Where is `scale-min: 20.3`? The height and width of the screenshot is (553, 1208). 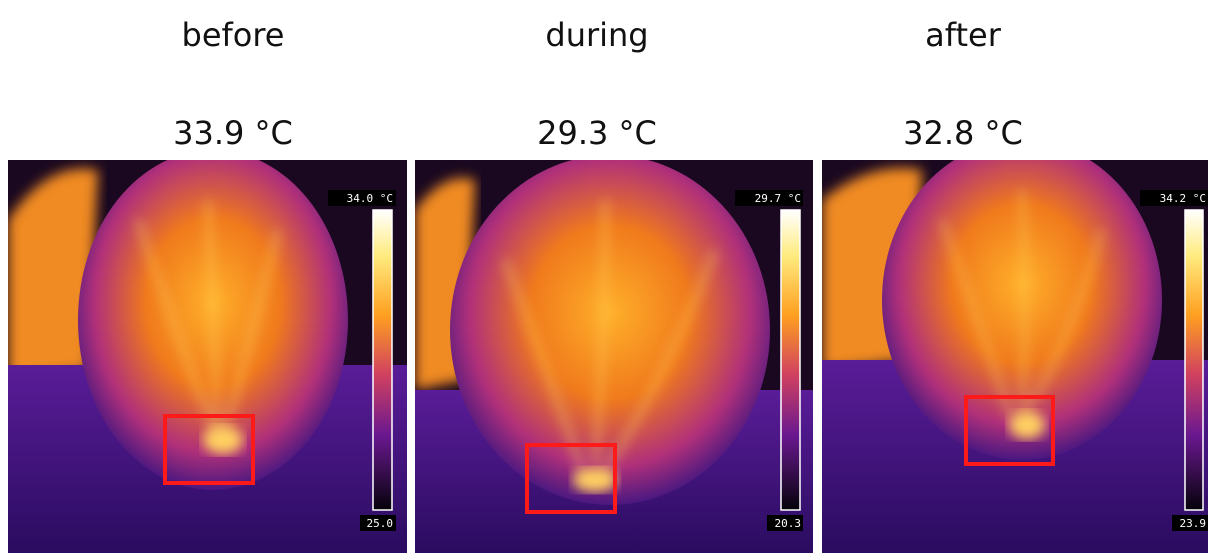 scale-min: 20.3 is located at coordinates (788, 523).